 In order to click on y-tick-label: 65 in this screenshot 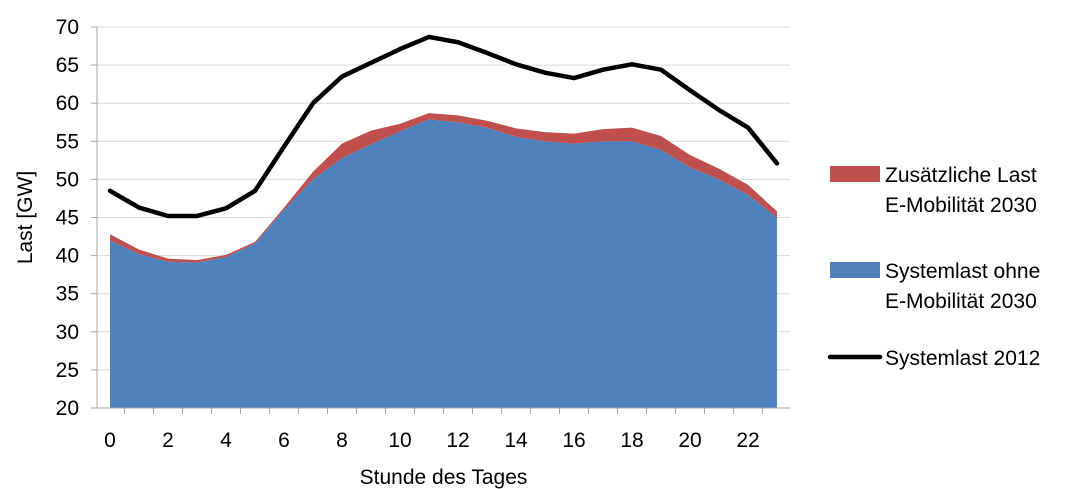, I will do `click(67, 65)`.